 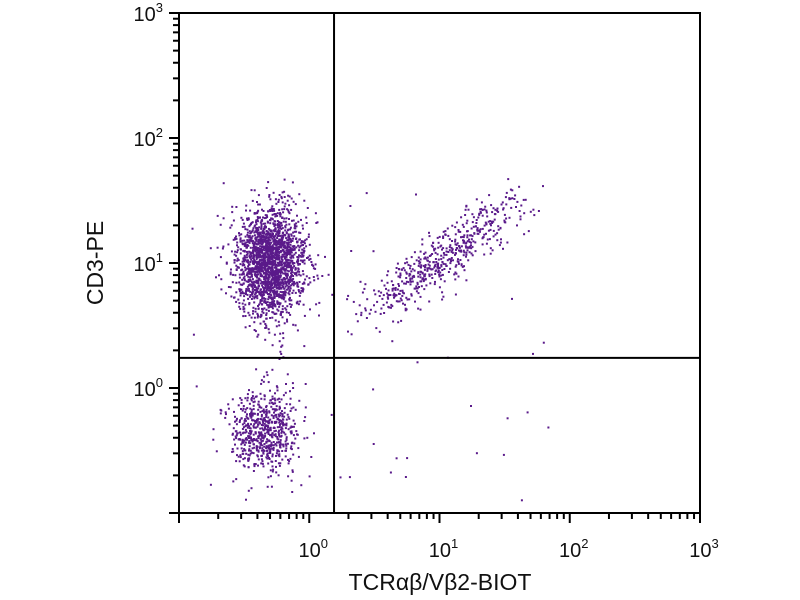 I want to click on tick-label-exponent: 2, so click(x=159, y=132).